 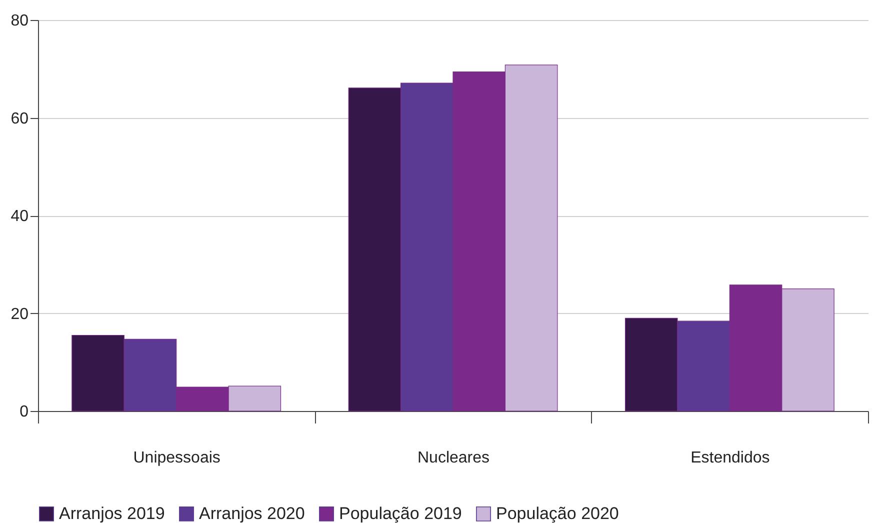 I want to click on x-tick-label: Nucleares, so click(x=453, y=458).